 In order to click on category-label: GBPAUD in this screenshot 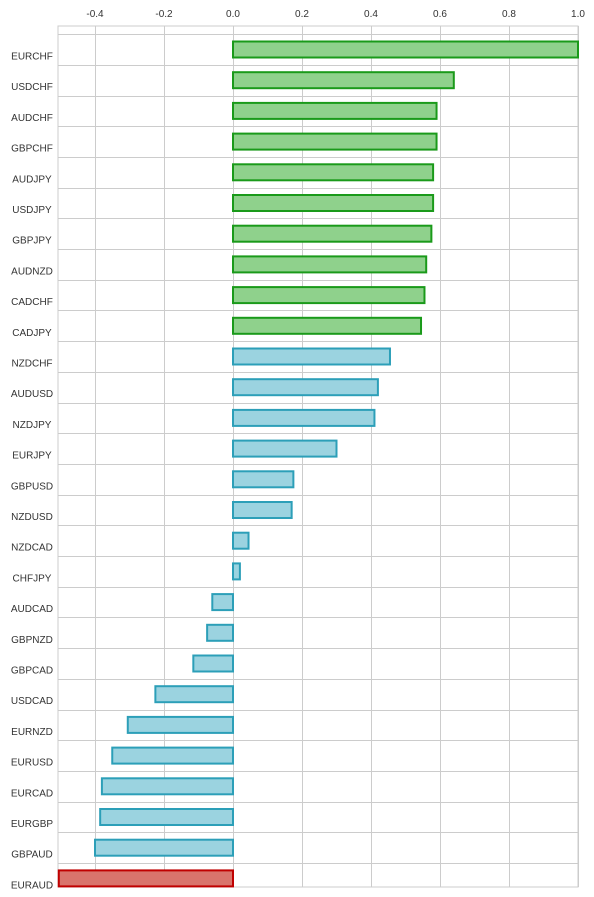, I will do `click(32, 855)`.